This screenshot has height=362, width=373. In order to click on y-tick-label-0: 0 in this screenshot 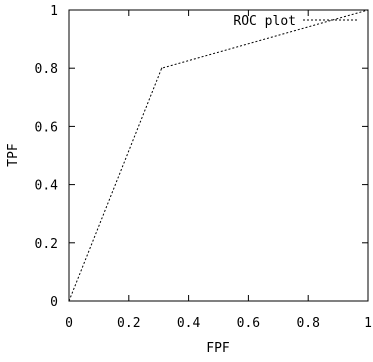, I will do `click(54, 302)`.